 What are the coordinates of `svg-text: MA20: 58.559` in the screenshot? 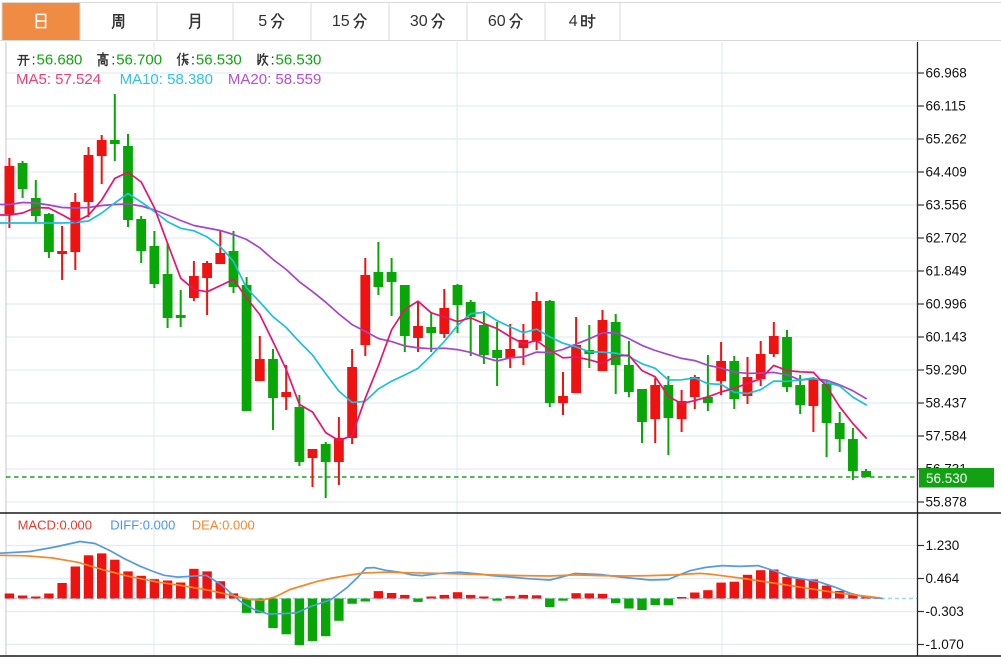 It's located at (274, 79).